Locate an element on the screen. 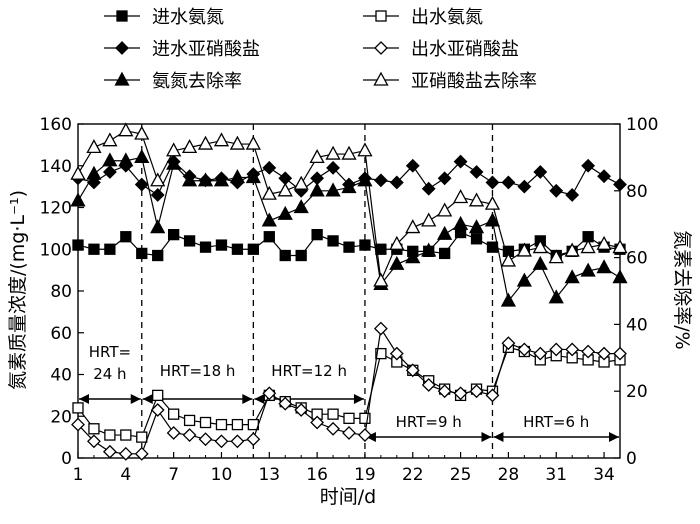 The height and width of the screenshot is (524, 700). left-axis-title: 氮素质量浓度/(mg·L⁻¹) is located at coordinates (18, 290).